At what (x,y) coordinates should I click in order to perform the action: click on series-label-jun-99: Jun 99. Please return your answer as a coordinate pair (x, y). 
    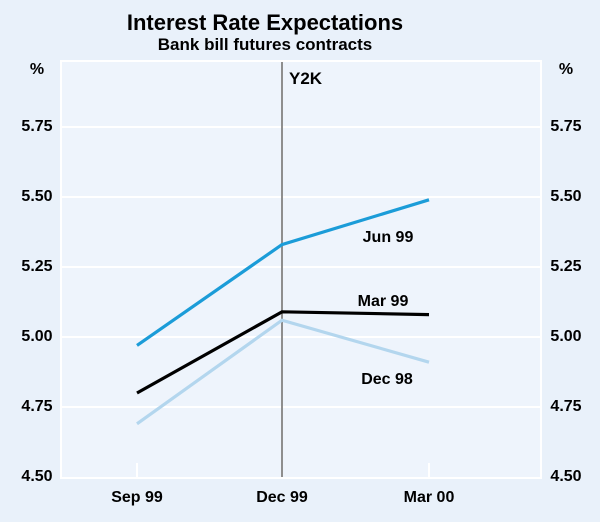
    Looking at the image, I should click on (388, 237).